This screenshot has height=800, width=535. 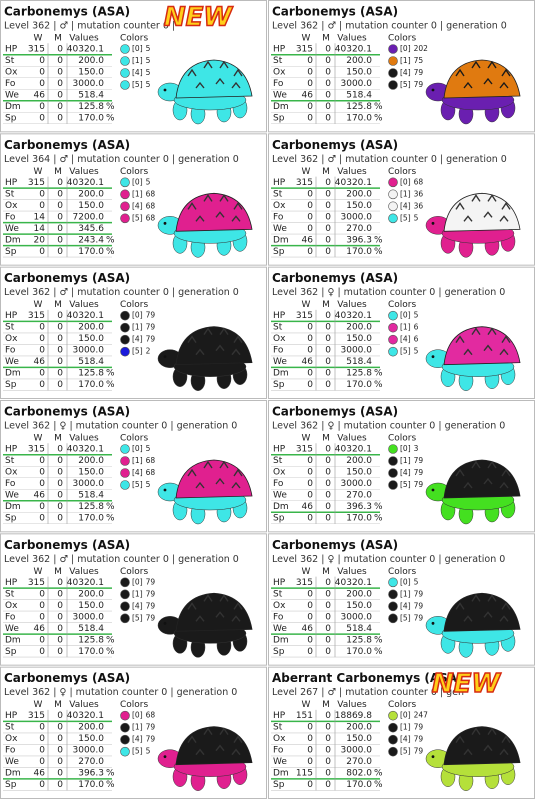 What do you see at coordinates (91, 119) in the screenshot?
I see `stat-value: 170.0` at bounding box center [91, 119].